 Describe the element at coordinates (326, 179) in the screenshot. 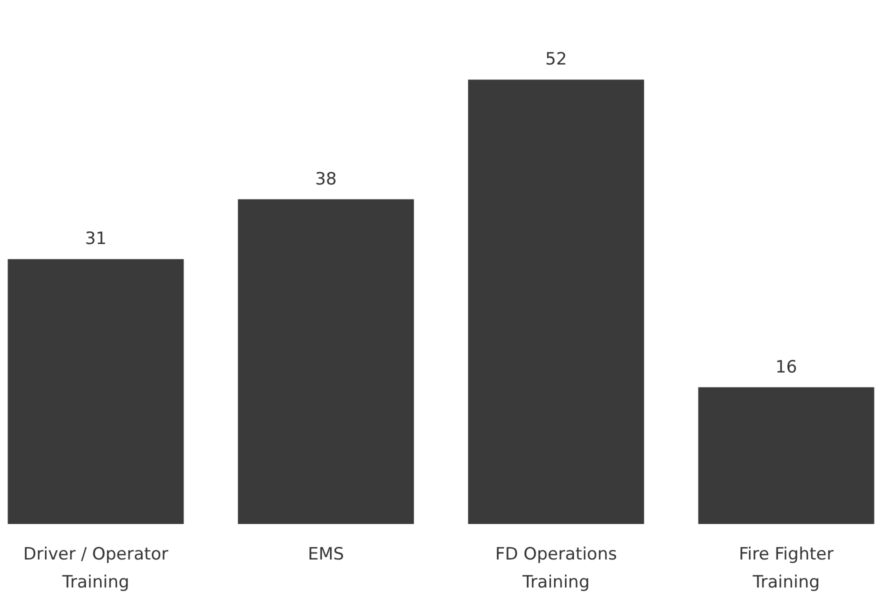

I see `data-label: 38` at that location.